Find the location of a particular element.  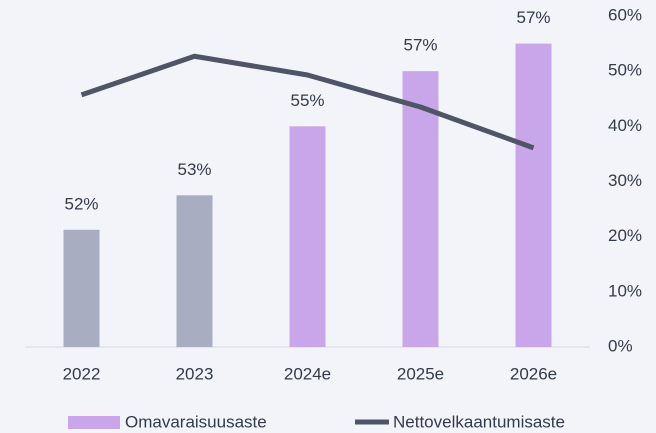

x-tick-label: 2023 is located at coordinates (195, 373).